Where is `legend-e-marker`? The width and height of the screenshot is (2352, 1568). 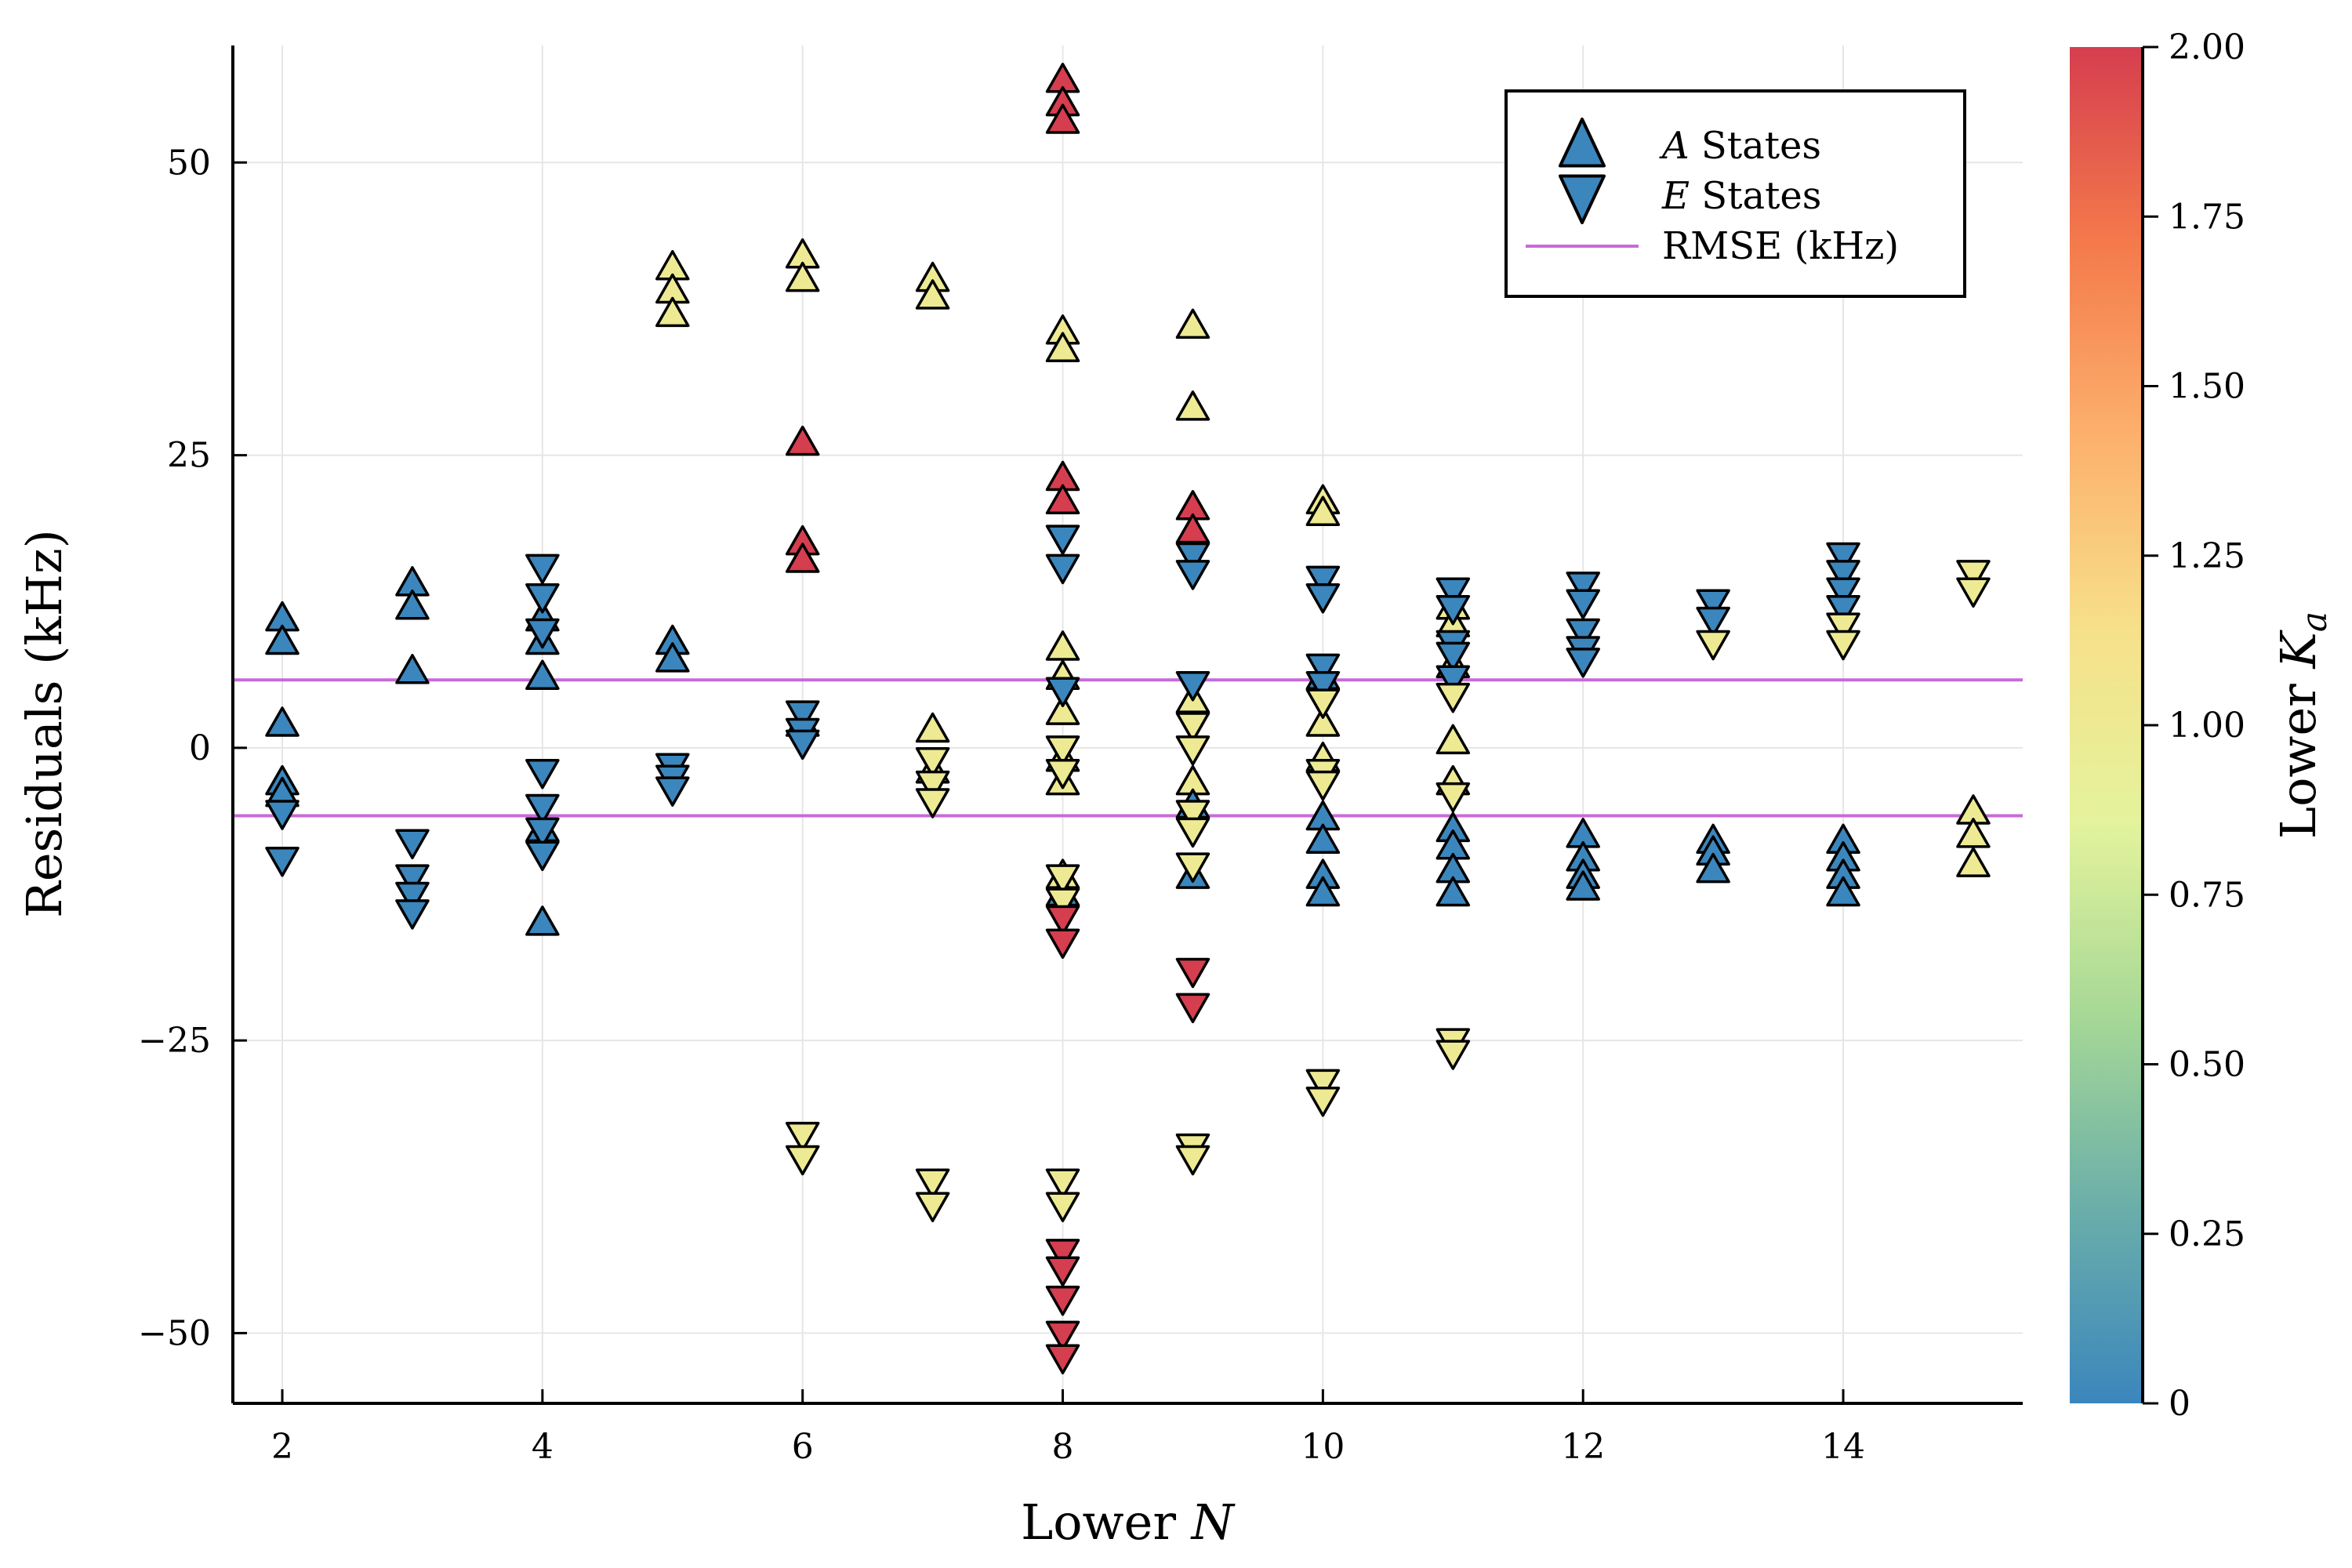 legend-e-marker is located at coordinates (1582, 199).